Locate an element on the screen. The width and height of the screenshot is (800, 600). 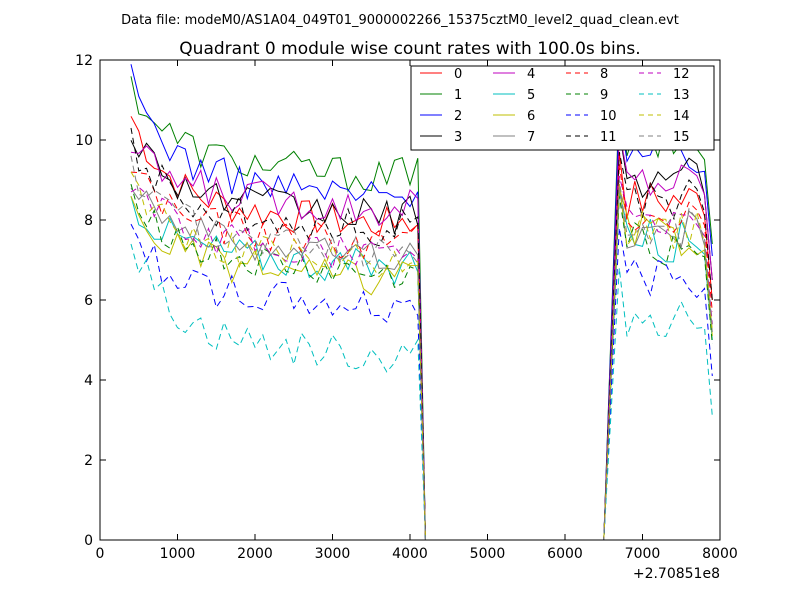
legend-label-9: 9 is located at coordinates (604, 95).